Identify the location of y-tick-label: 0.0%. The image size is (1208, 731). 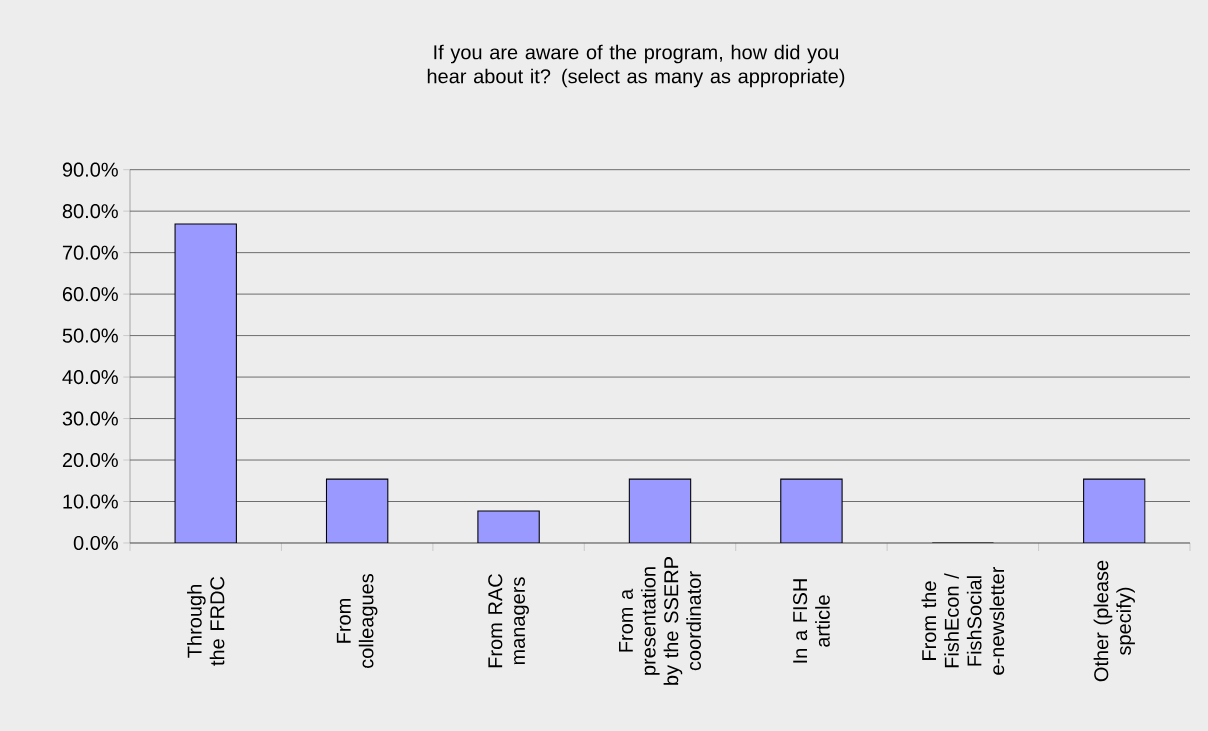
(95, 543).